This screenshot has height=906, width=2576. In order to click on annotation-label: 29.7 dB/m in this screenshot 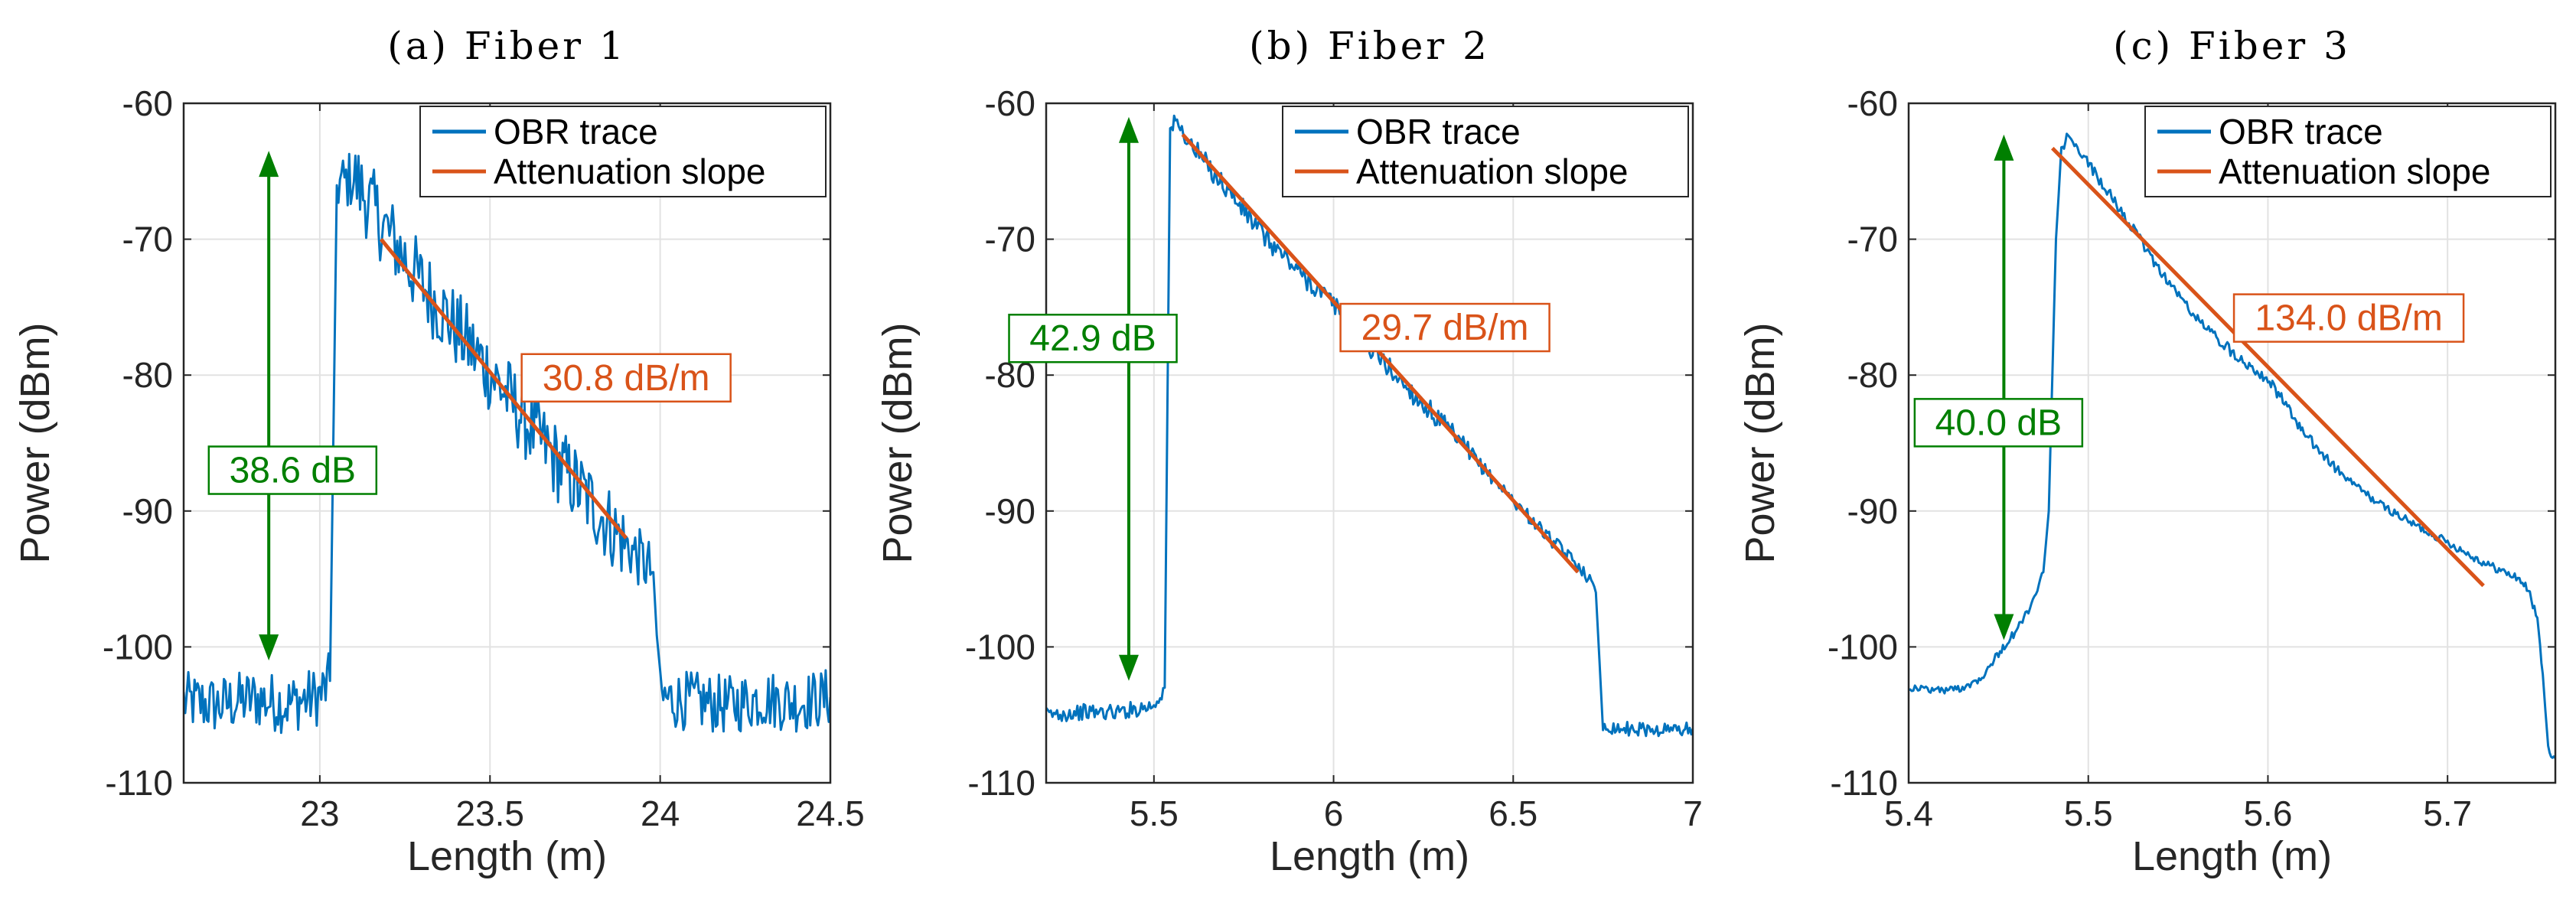, I will do `click(1445, 328)`.